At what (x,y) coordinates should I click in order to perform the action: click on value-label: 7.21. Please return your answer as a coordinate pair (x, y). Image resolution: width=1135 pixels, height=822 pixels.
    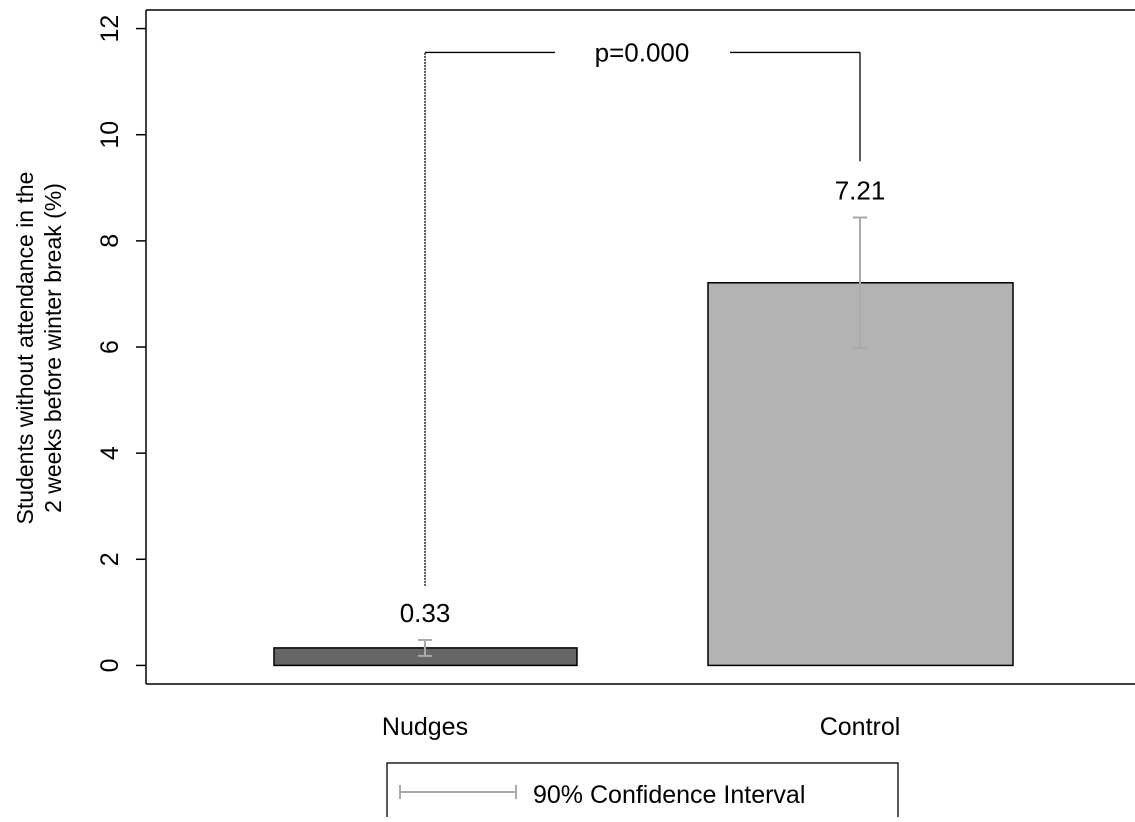
    Looking at the image, I should click on (860, 191).